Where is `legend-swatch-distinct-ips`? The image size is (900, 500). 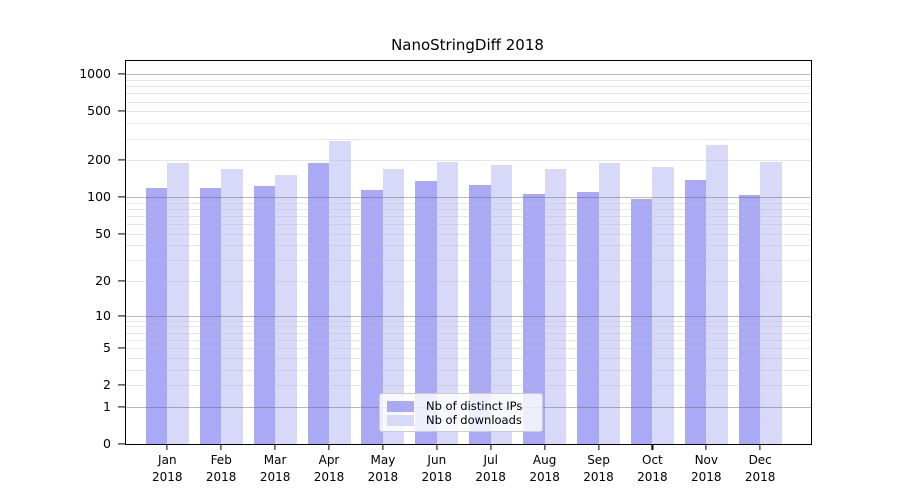 legend-swatch-distinct-ips is located at coordinates (400, 406).